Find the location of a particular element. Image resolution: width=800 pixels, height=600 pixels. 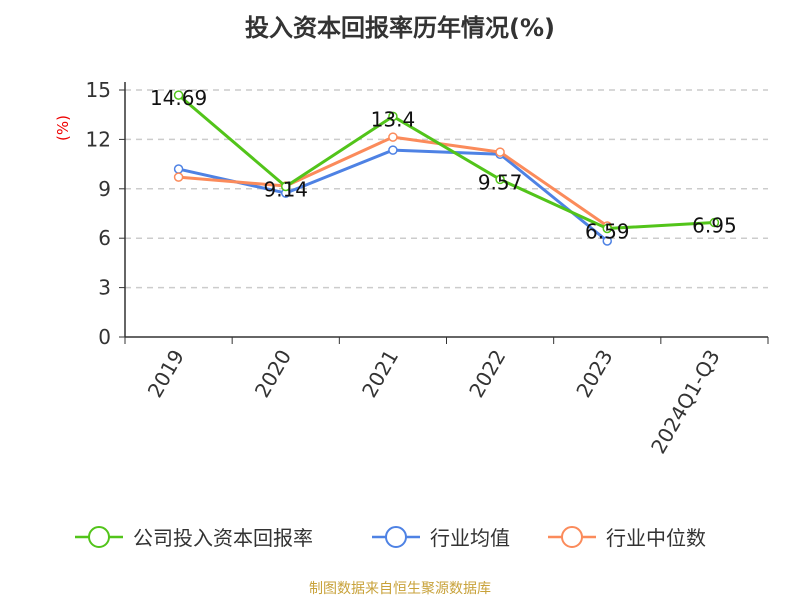

data-label: 9.14 is located at coordinates (285, 189).